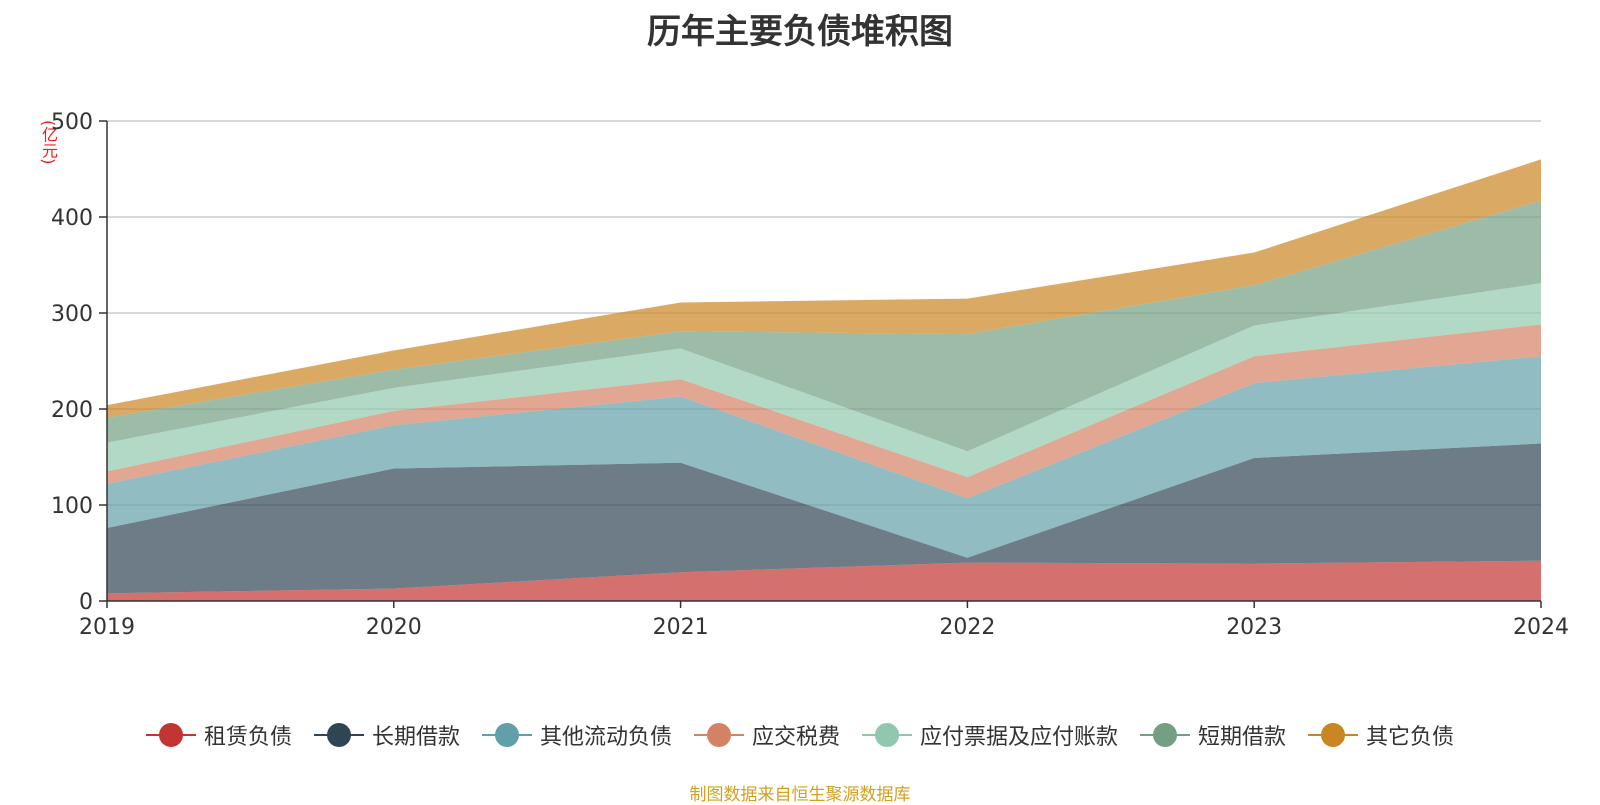  Describe the element at coordinates (72, 314) in the screenshot. I see `y-tick-label: 300` at that location.